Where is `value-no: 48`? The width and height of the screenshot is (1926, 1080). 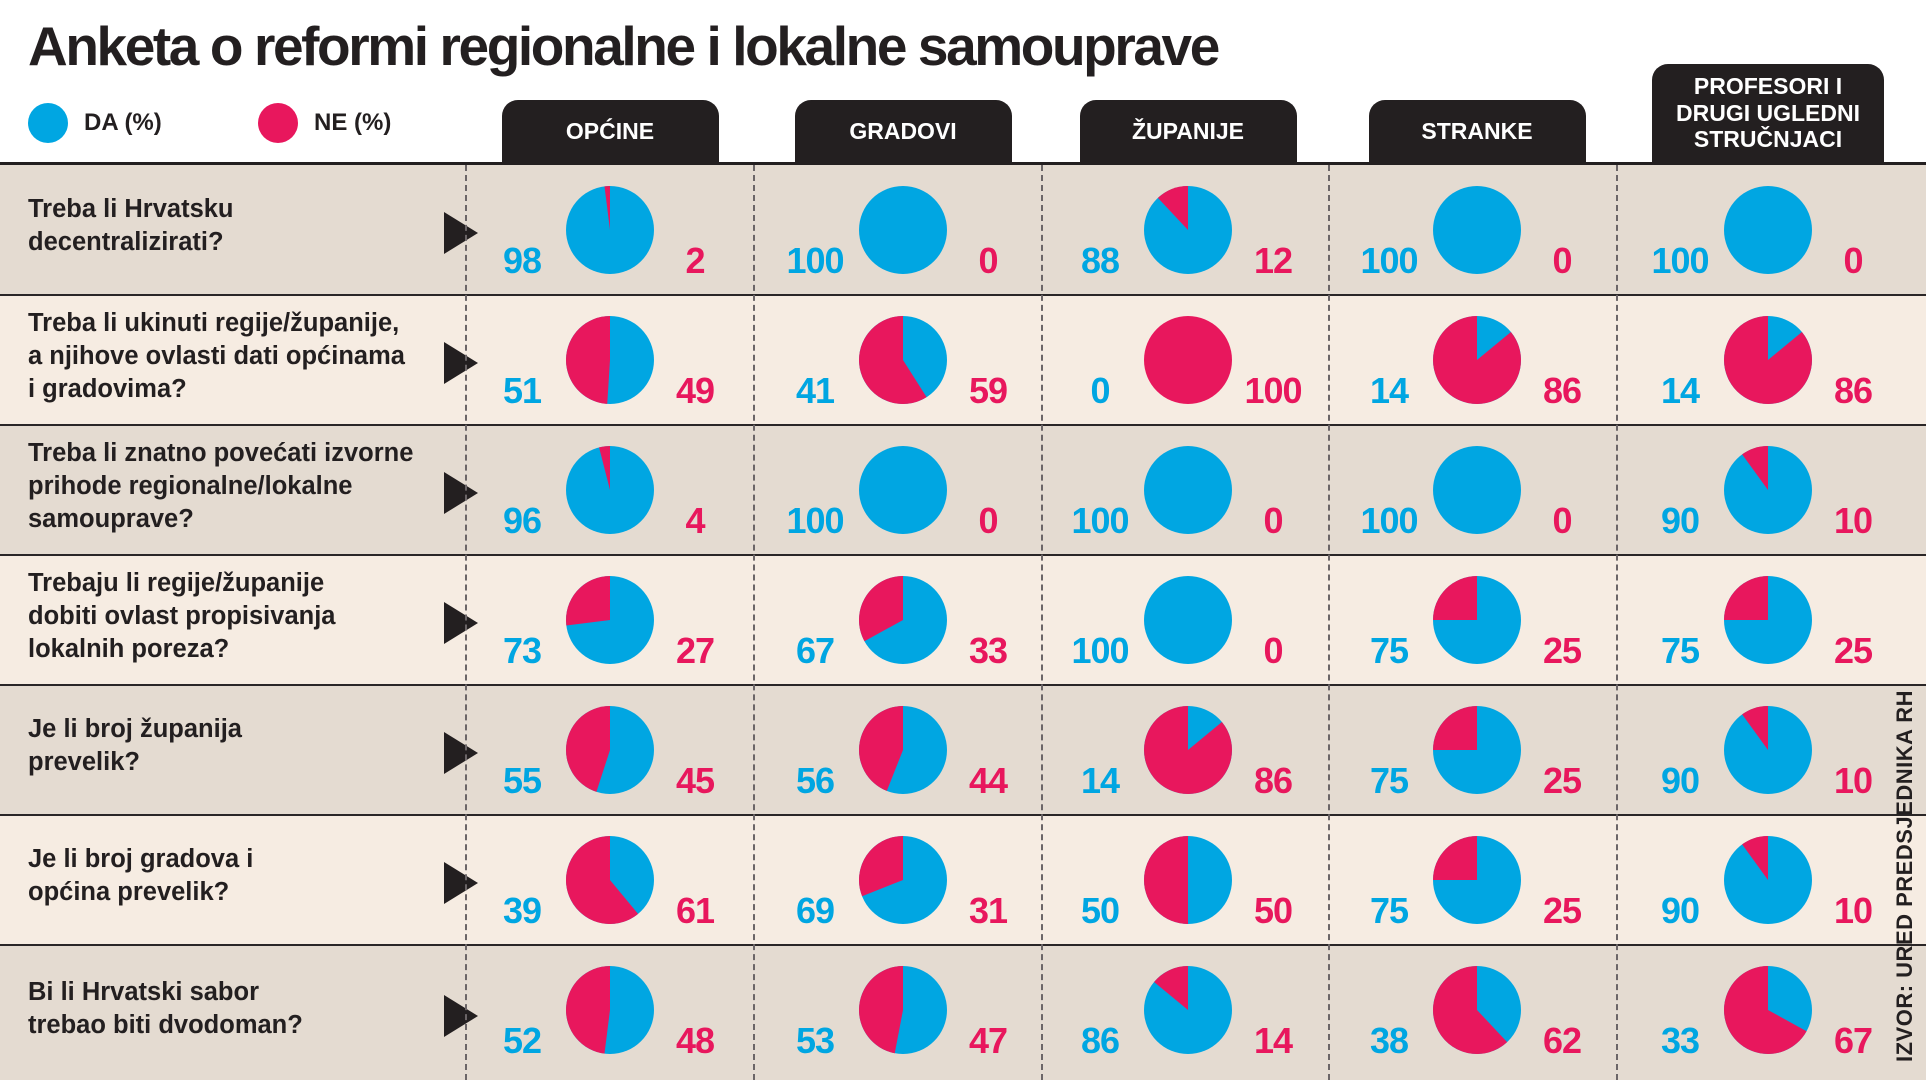
value-no: 48 is located at coordinates (695, 1040).